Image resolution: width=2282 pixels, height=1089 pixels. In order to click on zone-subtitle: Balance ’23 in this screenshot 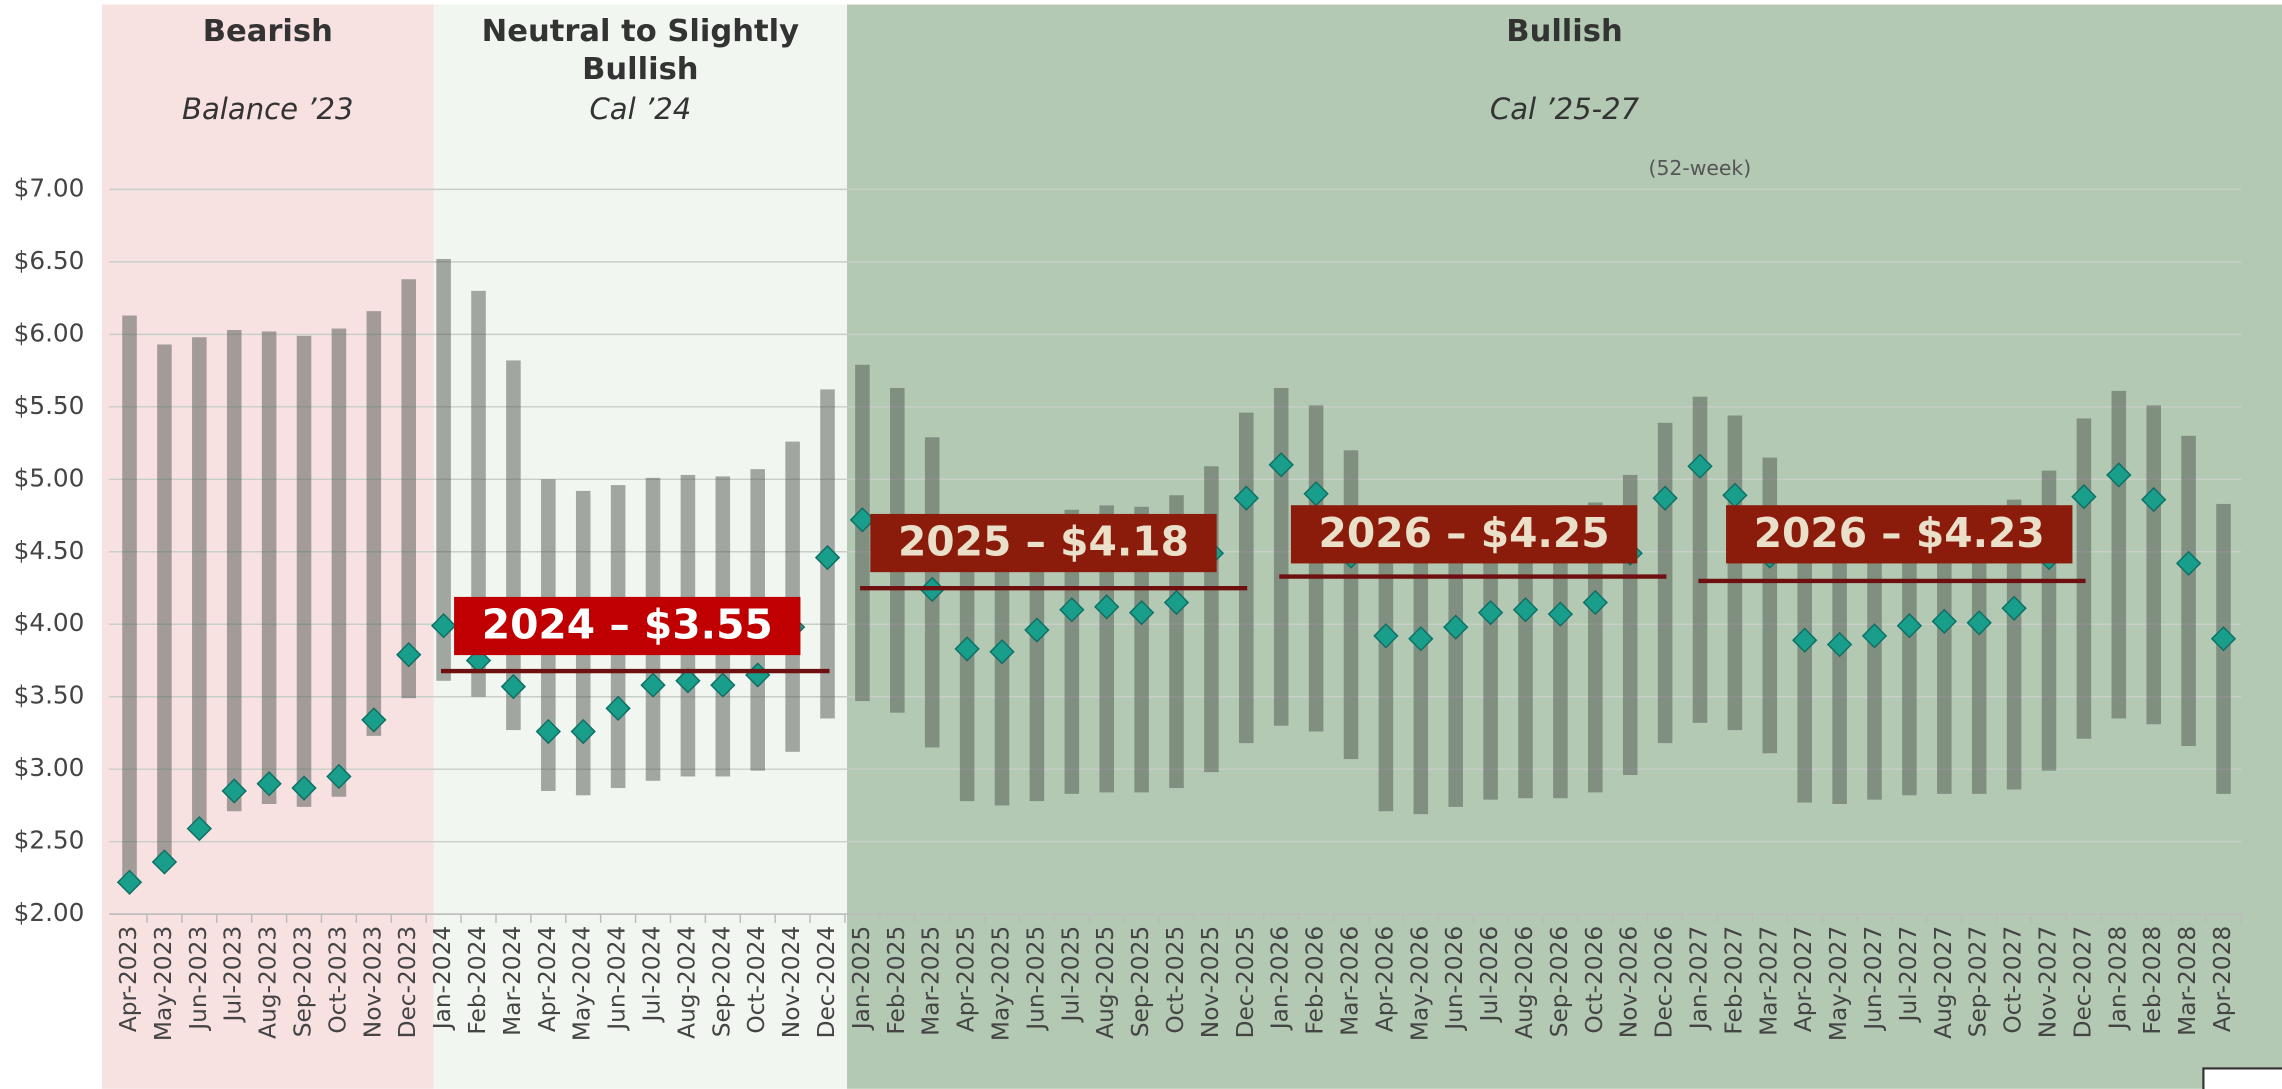, I will do `click(268, 109)`.